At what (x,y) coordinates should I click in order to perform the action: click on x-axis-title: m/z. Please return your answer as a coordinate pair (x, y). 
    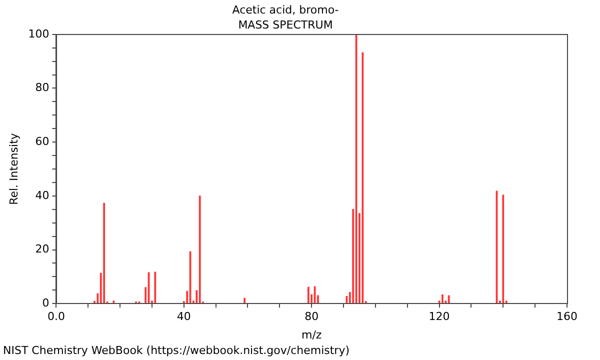
    Looking at the image, I should click on (311, 335).